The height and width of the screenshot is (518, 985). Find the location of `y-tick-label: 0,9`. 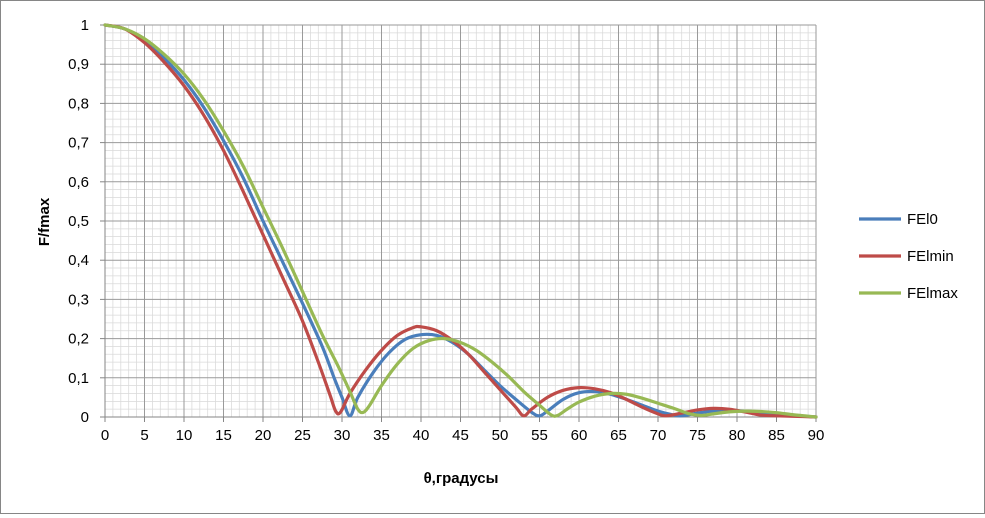

y-tick-label: 0,9 is located at coordinates (78, 64).